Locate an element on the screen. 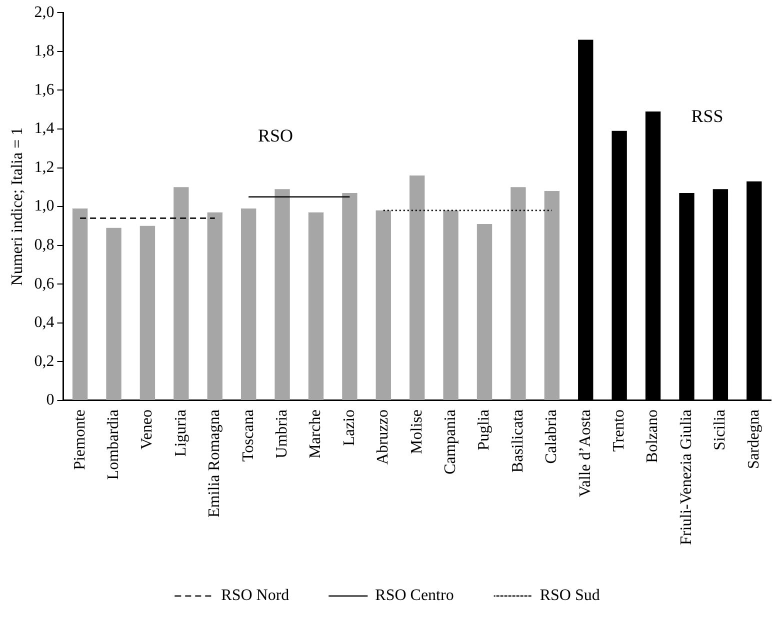  x-tick-label: Abruzzo is located at coordinates (383, 437).